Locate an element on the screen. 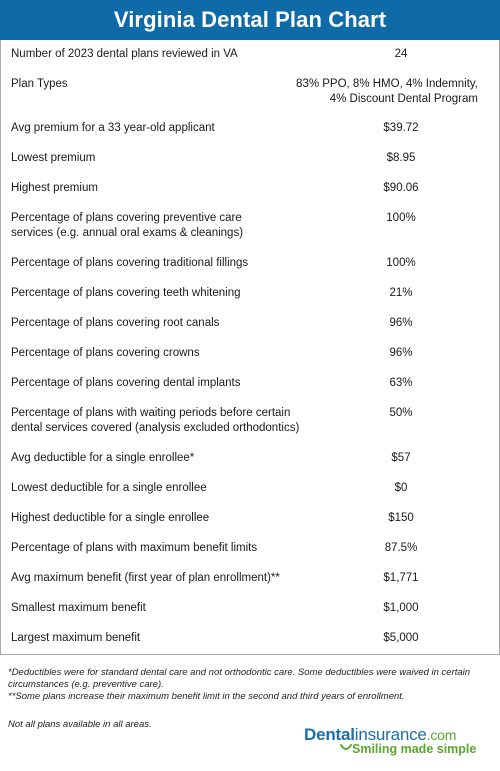 Image resolution: width=500 pixels, height=771 pixels. availability-note: Not all plans available in all areas. is located at coordinates (80, 724).